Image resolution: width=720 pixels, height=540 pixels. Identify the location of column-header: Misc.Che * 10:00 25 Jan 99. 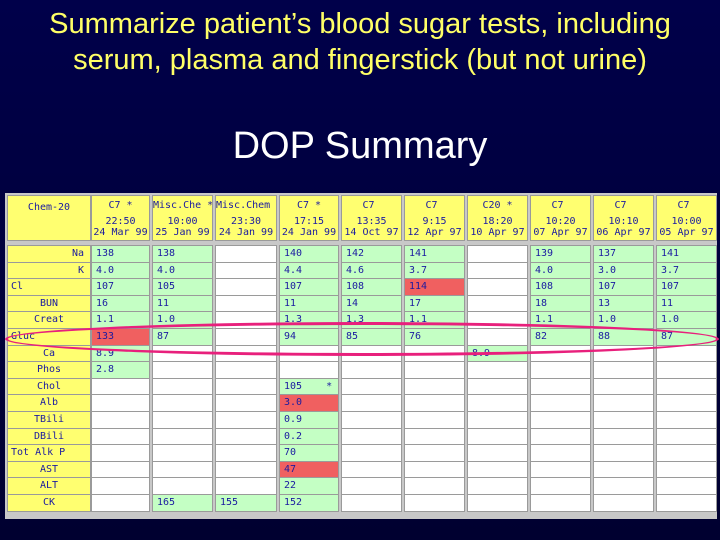
(182, 218).